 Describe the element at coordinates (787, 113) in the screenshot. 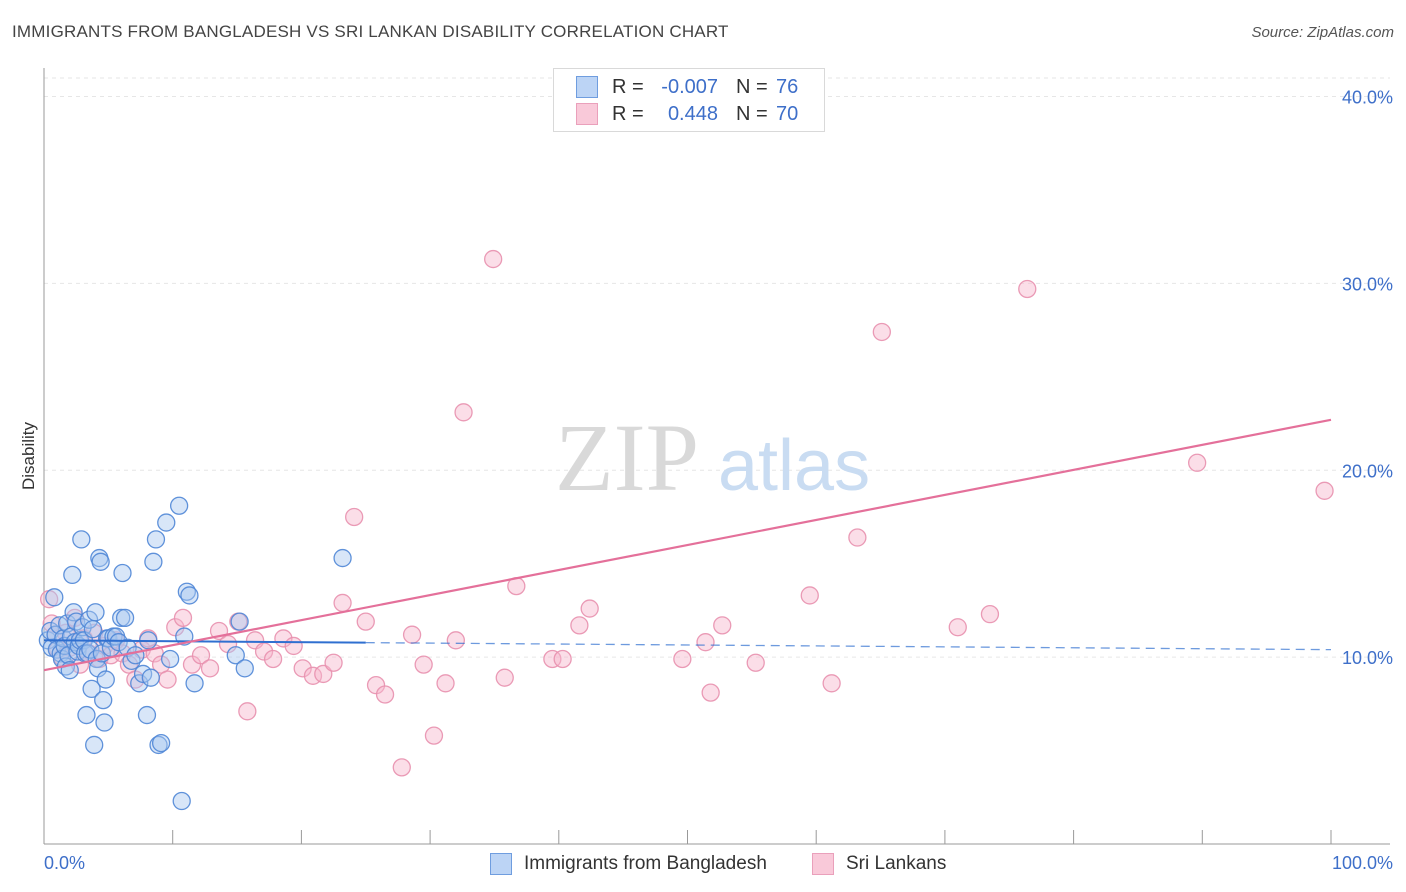

I see `legend-n-value: 70` at that location.